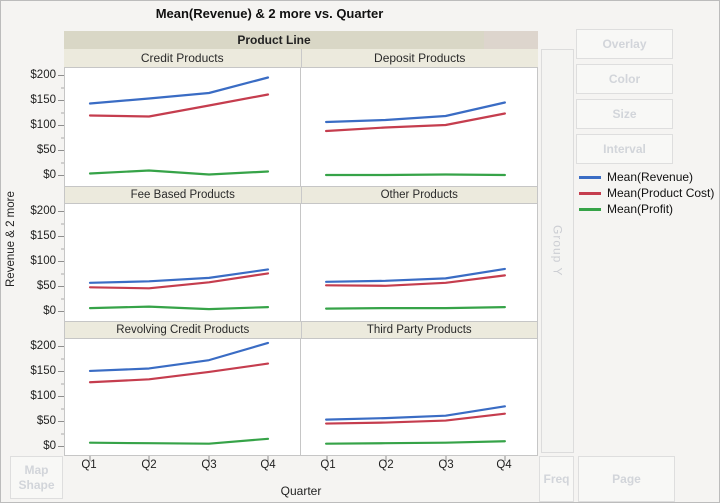 This screenshot has width=720, height=503. What do you see at coordinates (419, 397) in the screenshot?
I see `panel-third-party-products` at bounding box center [419, 397].